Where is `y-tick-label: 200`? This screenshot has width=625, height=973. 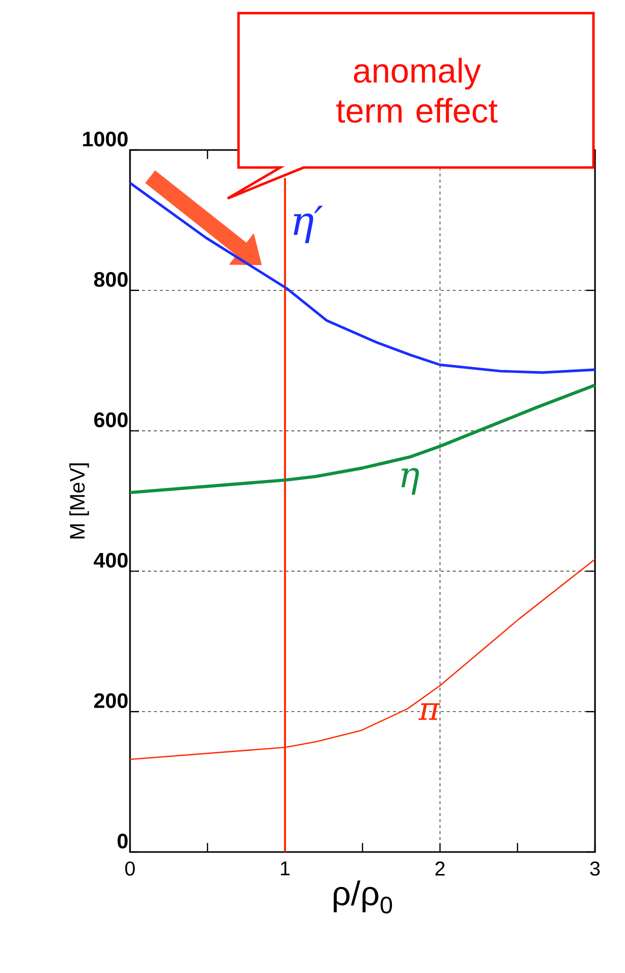 y-tick-label: 200 is located at coordinates (111, 700).